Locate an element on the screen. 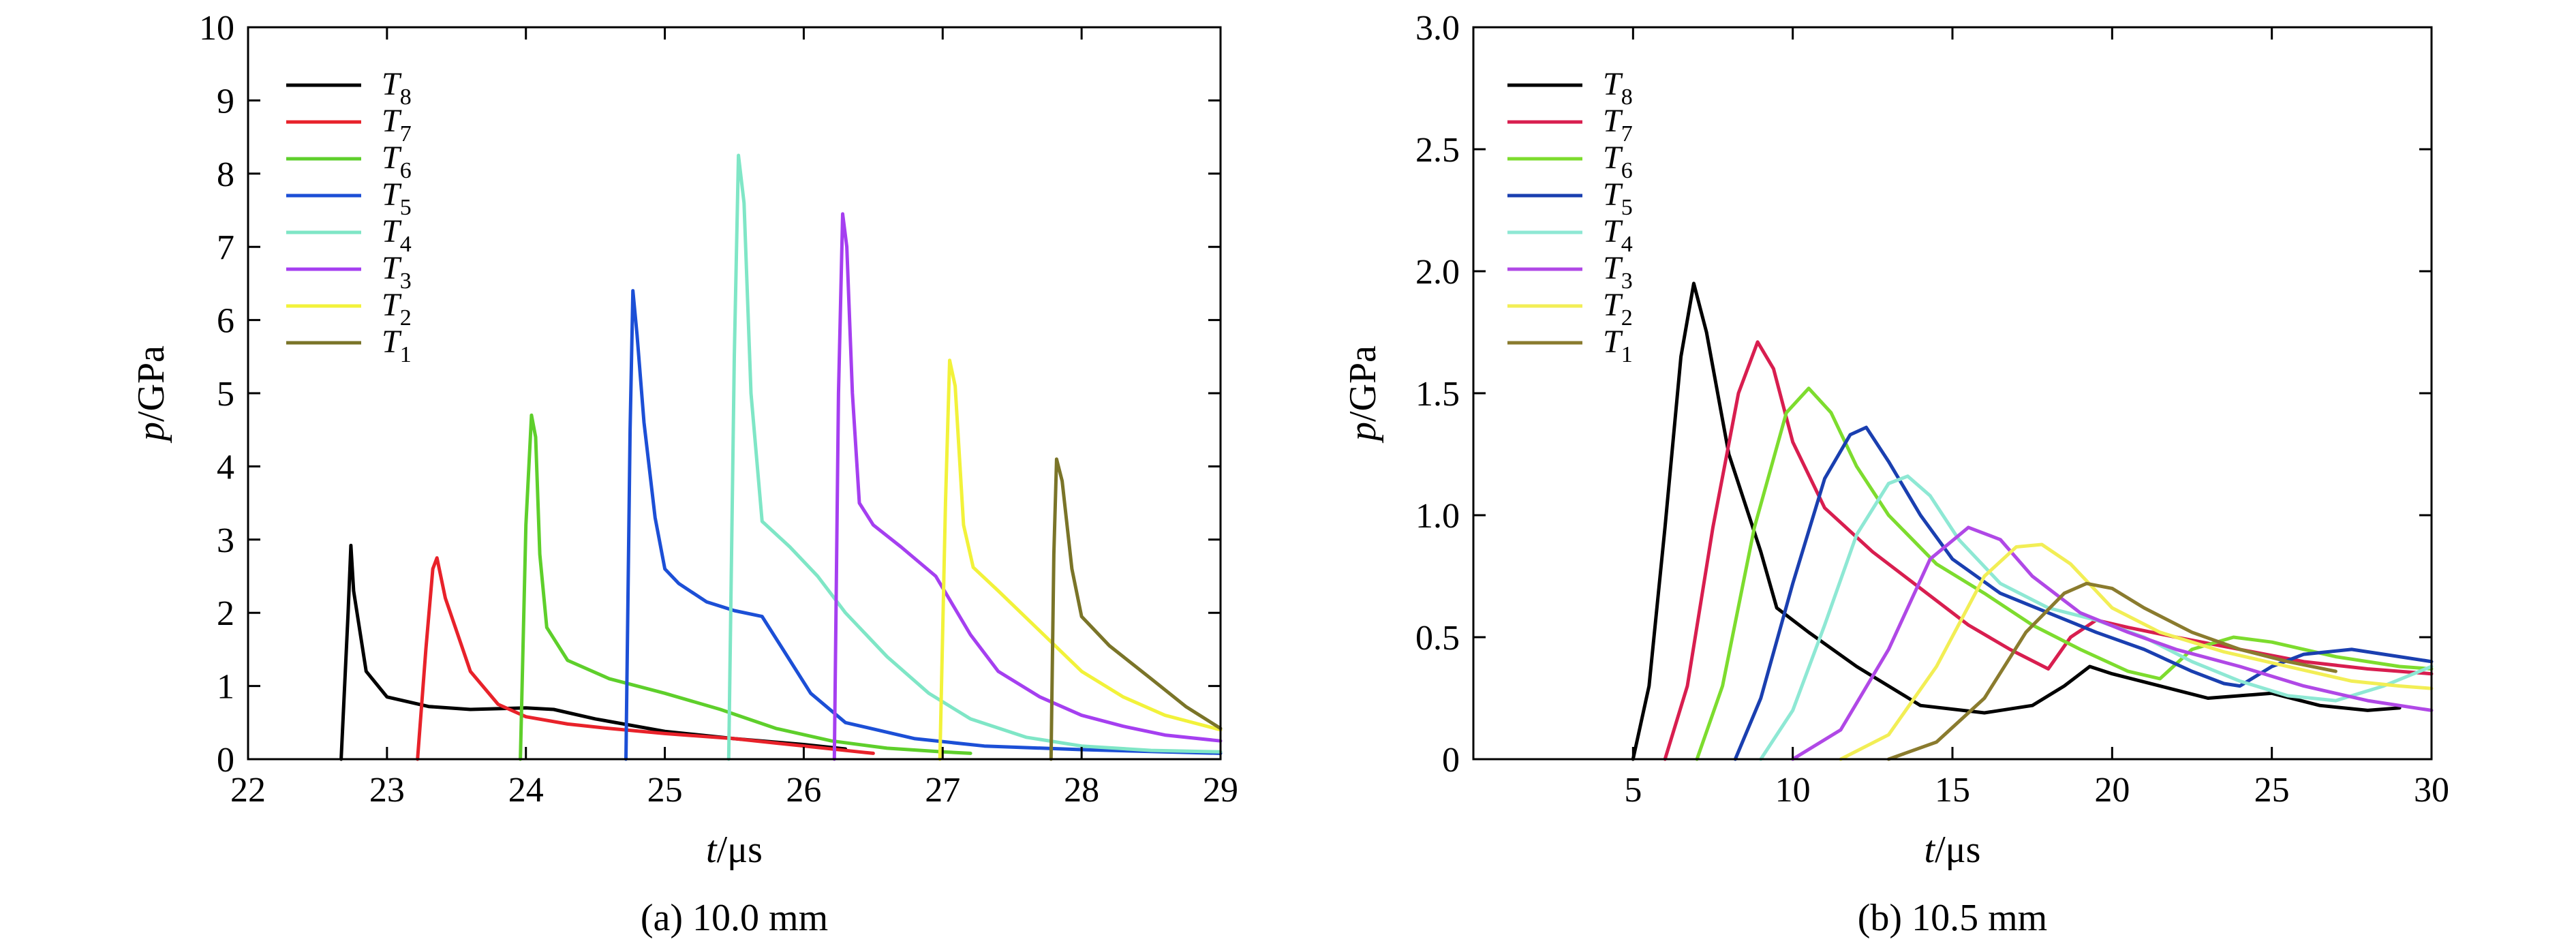  y-tick-label: 6 is located at coordinates (225, 322).